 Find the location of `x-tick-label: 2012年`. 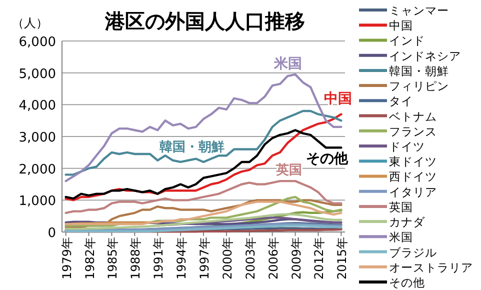

x-tick-label: 2012年 is located at coordinates (319, 258).